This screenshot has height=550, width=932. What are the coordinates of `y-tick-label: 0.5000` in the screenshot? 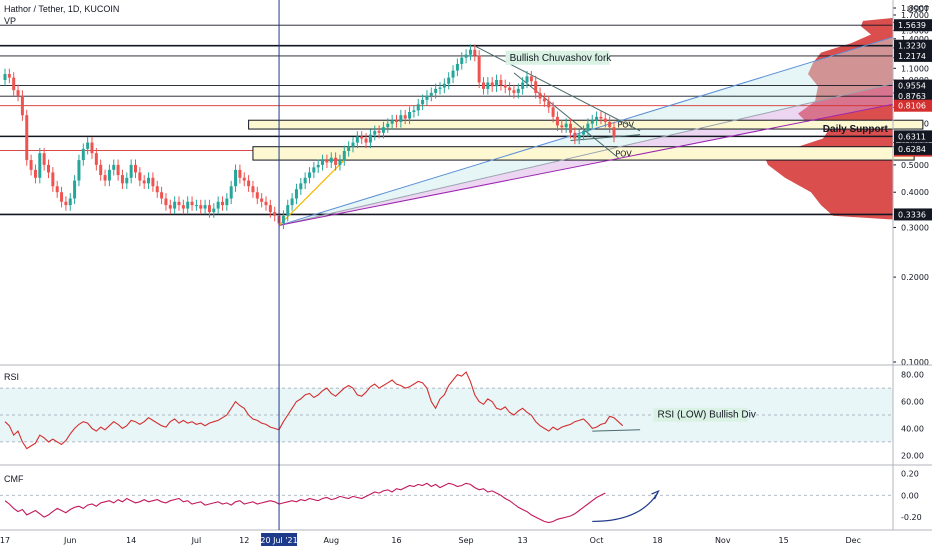 It's located at (915, 165).